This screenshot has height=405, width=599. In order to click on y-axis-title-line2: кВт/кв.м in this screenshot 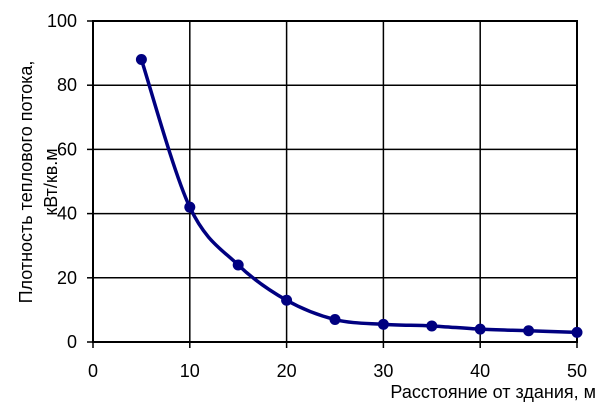, I will do `click(51, 181)`.